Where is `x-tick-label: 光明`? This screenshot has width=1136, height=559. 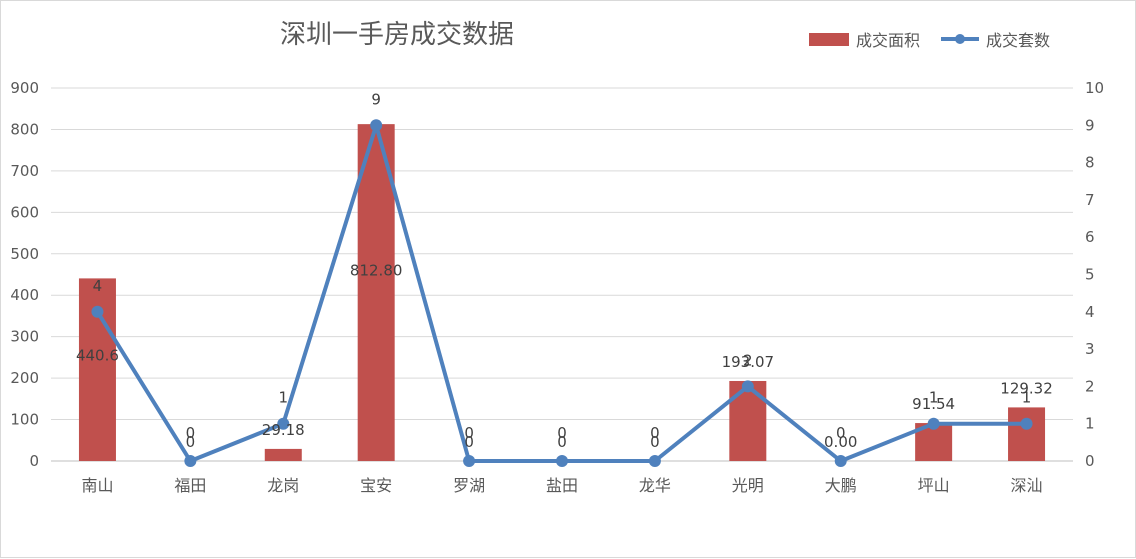
x-tick-label: 光明 is located at coordinates (748, 485).